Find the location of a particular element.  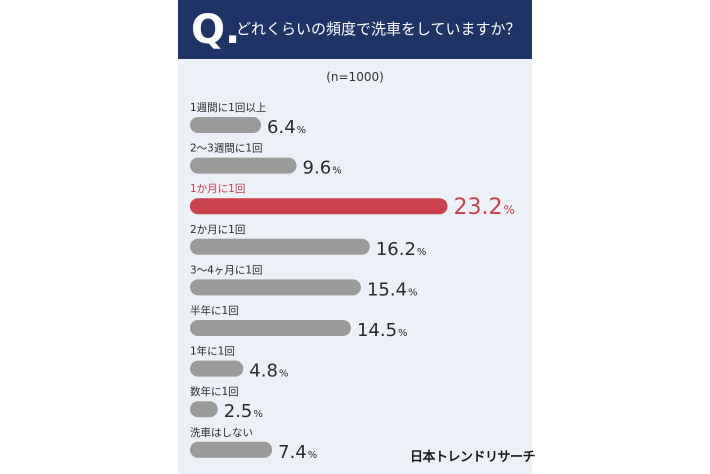

value-label: 15.4% is located at coordinates (392, 289).